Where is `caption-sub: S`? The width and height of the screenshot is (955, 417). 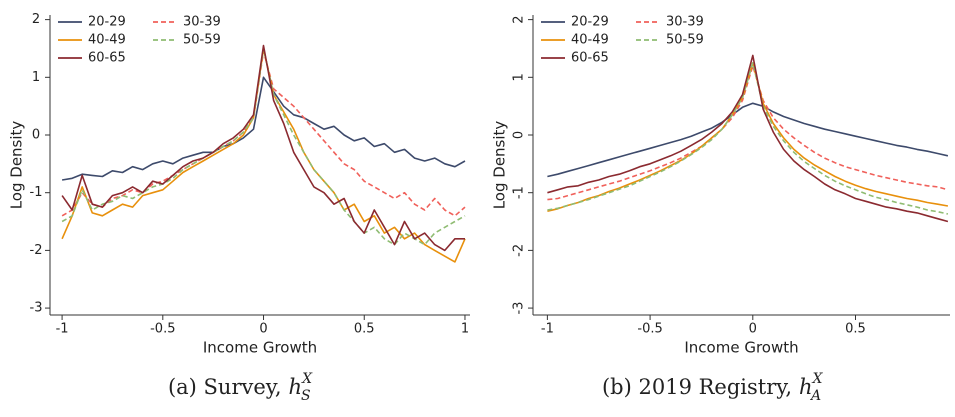
caption-sub: S is located at coordinates (306, 396).